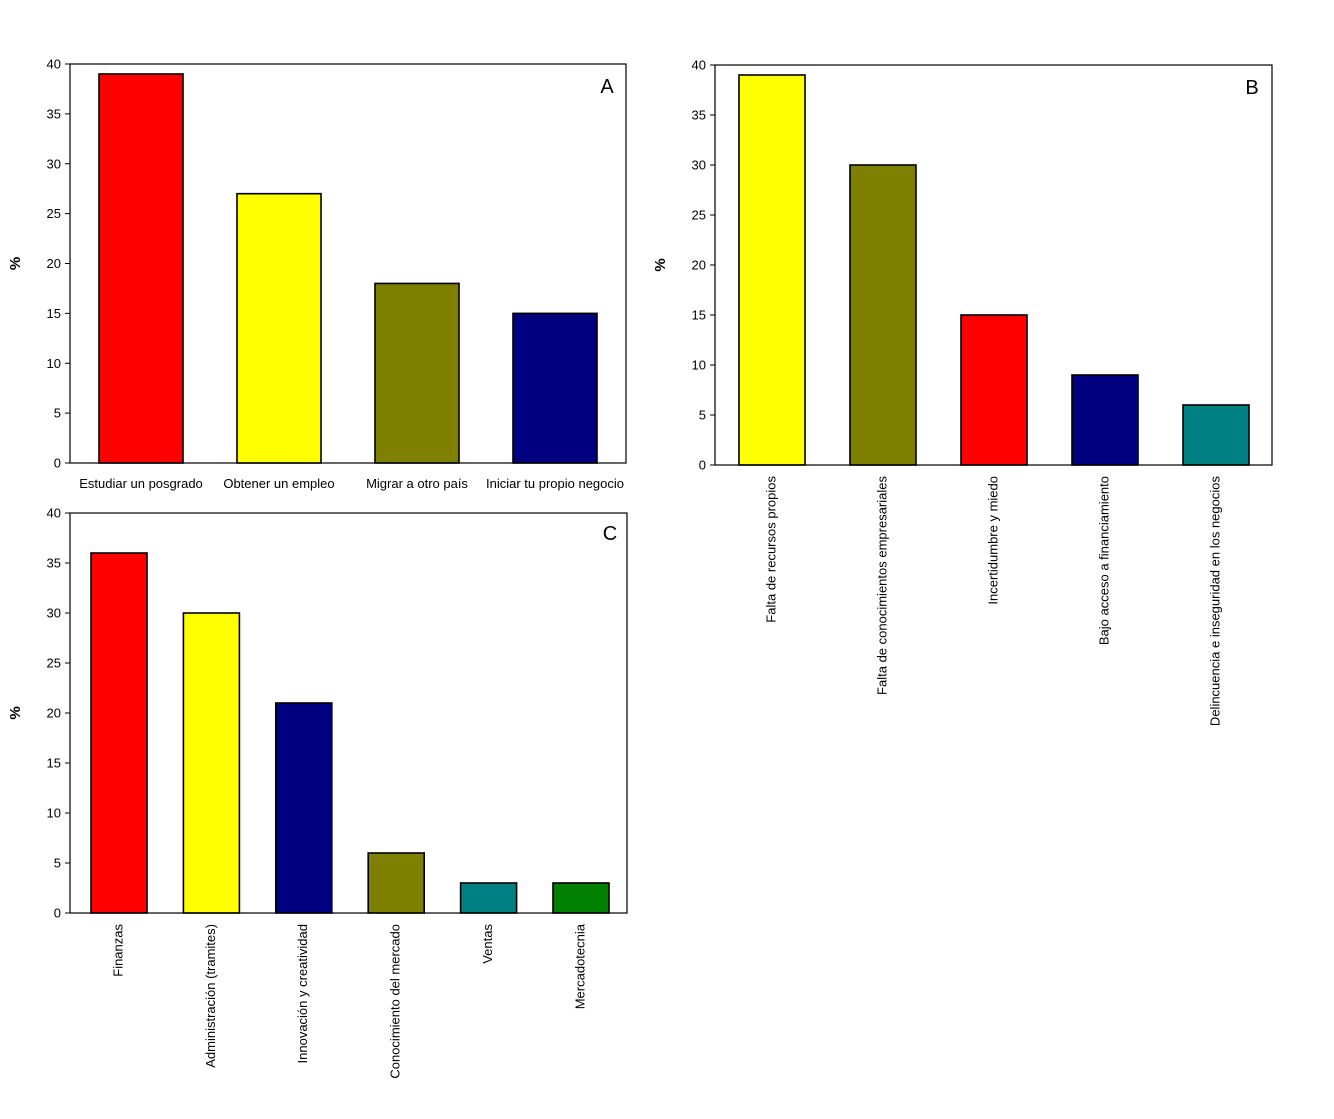 Image resolution: width=1334 pixels, height=1119 pixels. What do you see at coordinates (607, 87) in the screenshot?
I see `panel-letter: A` at bounding box center [607, 87].